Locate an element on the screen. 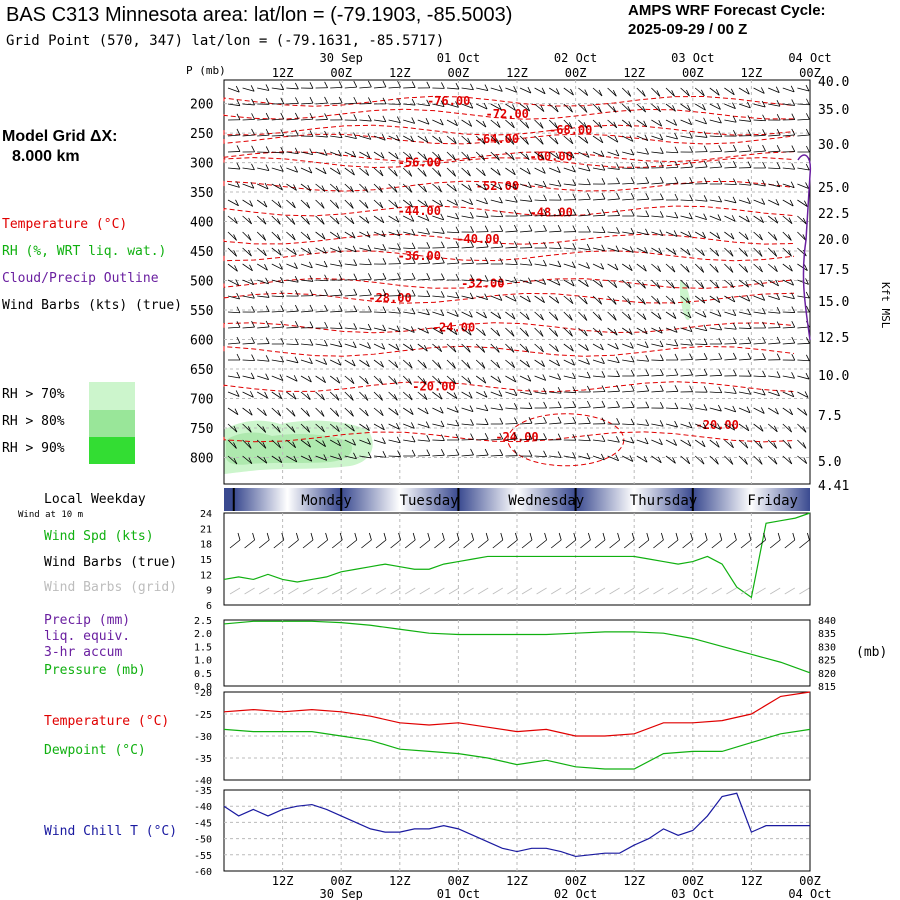 The width and height of the screenshot is (900, 900). isotherm-line is located at coordinates (509, 351).